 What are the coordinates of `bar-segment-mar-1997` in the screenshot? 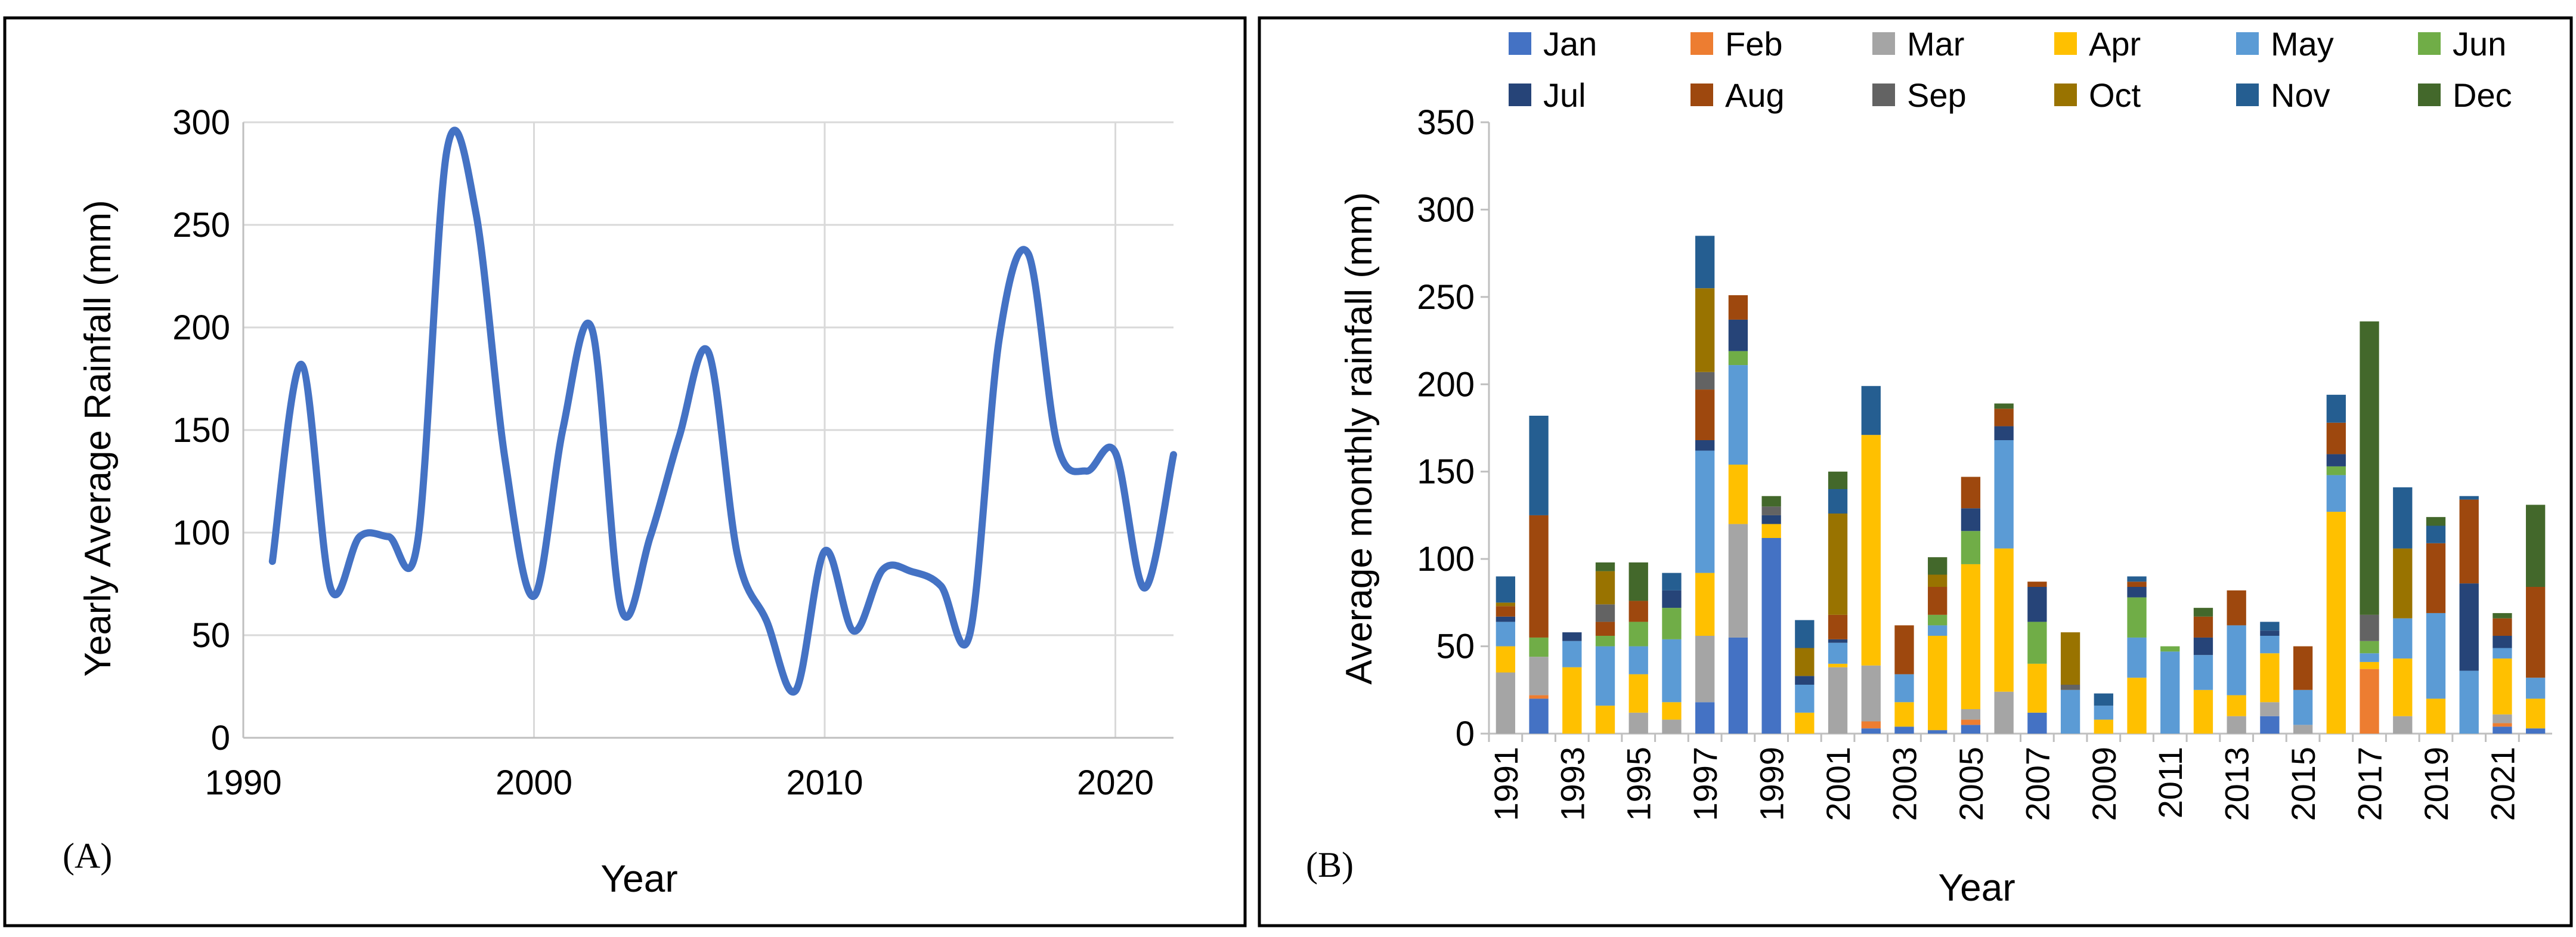 It's located at (1705, 669).